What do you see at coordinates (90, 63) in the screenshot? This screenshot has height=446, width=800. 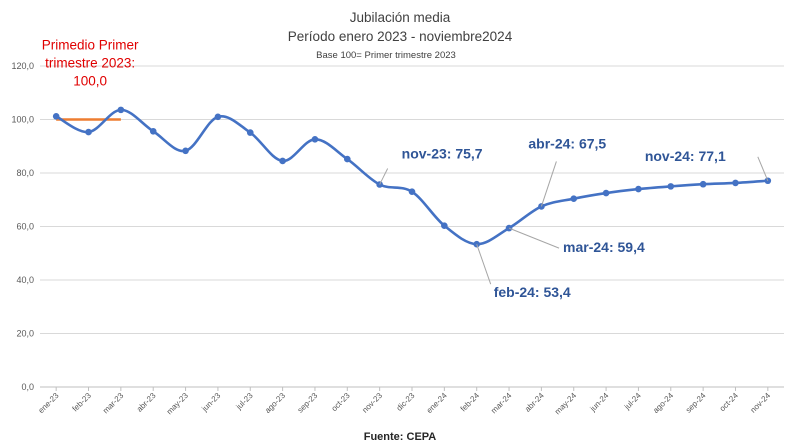 I see `reference-label: trimestre 2023:` at bounding box center [90, 63].